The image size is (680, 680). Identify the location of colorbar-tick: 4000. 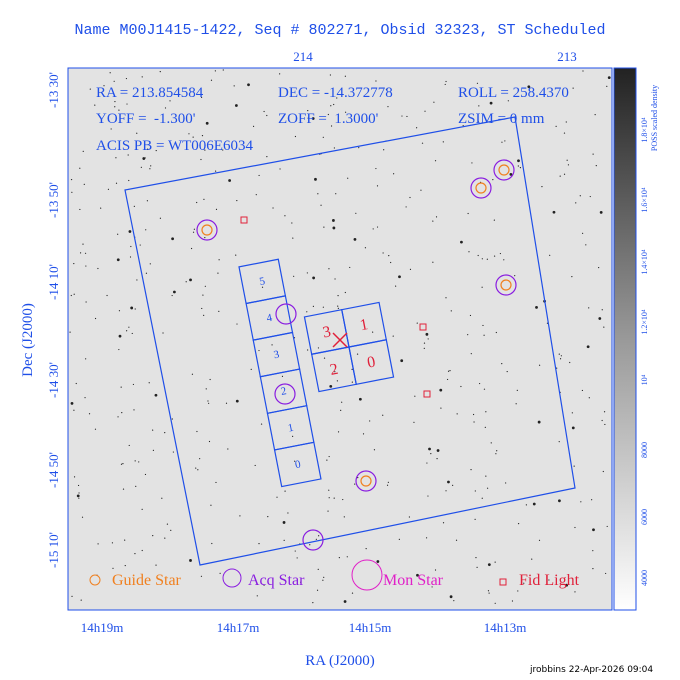
(644, 578).